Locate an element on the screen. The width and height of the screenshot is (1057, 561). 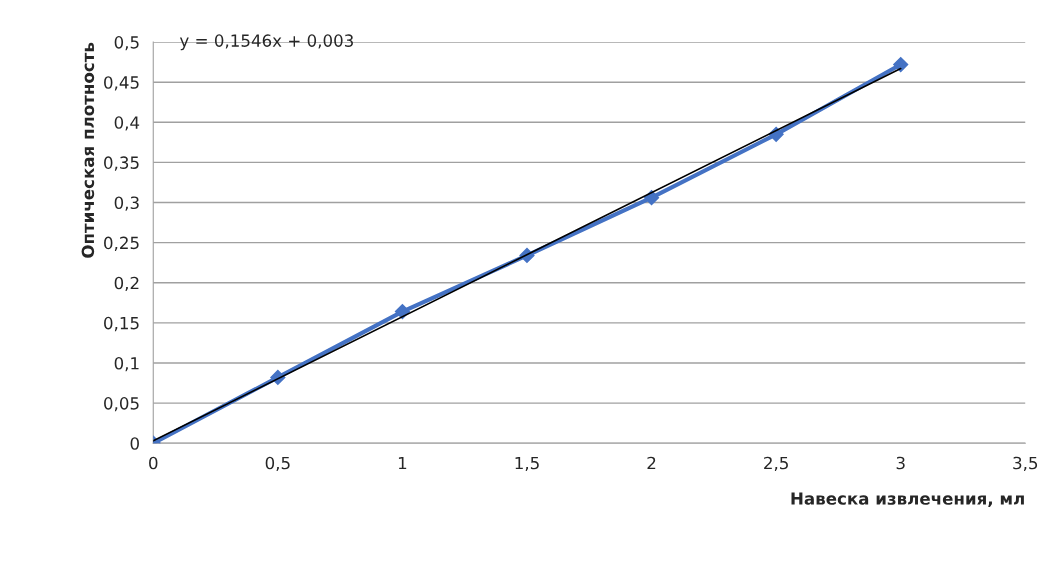
y-tick-label: 0,1 is located at coordinates (126, 364).